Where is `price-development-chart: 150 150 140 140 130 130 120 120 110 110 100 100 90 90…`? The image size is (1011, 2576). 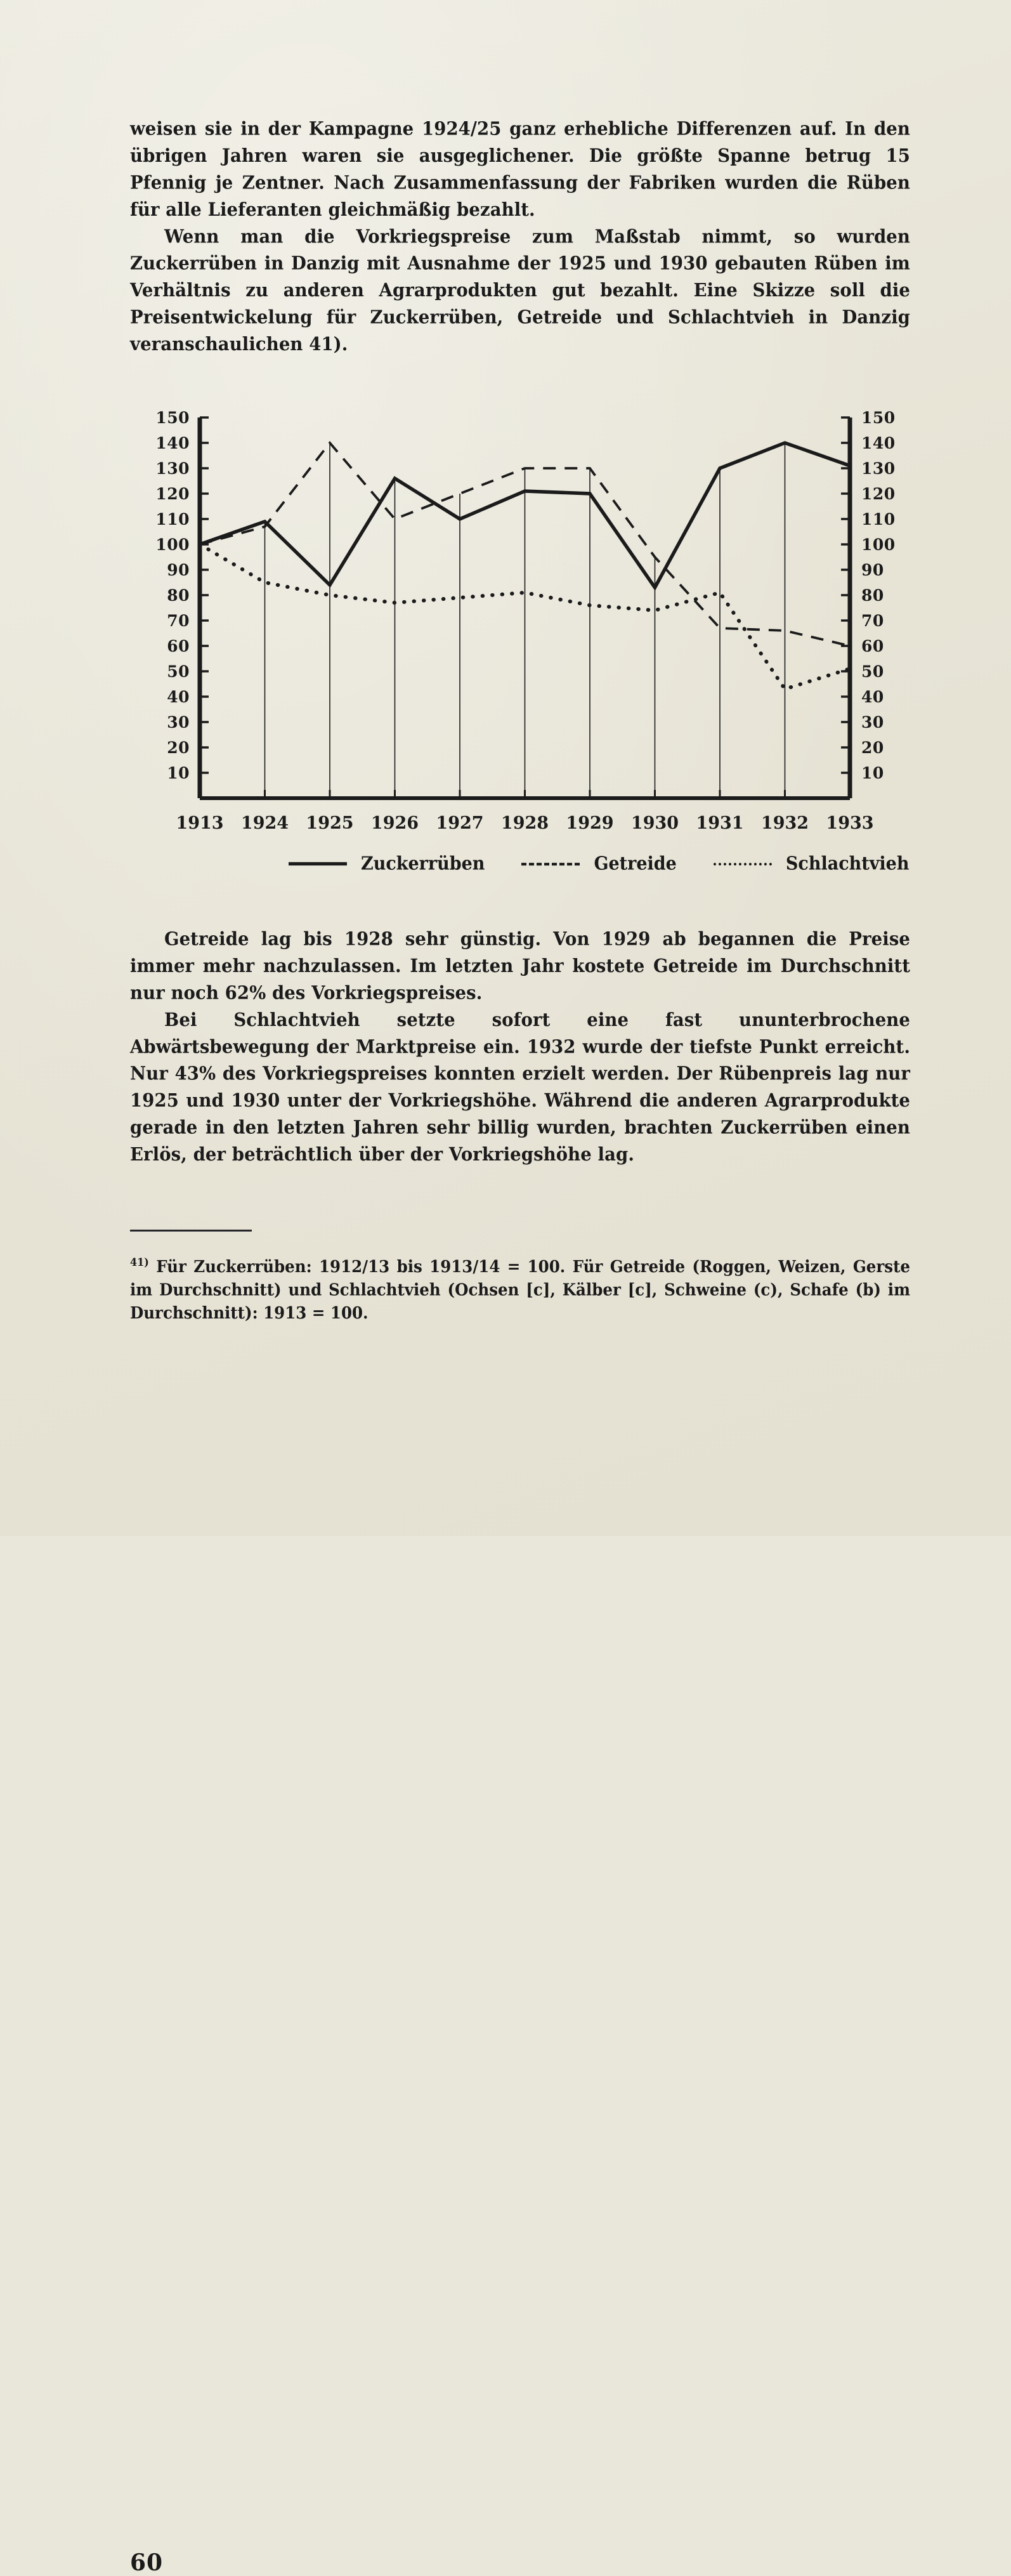 price-development-chart: 150 150 140 140 130 130 120 120 110 110 100 100 90 90… is located at coordinates (523, 641).